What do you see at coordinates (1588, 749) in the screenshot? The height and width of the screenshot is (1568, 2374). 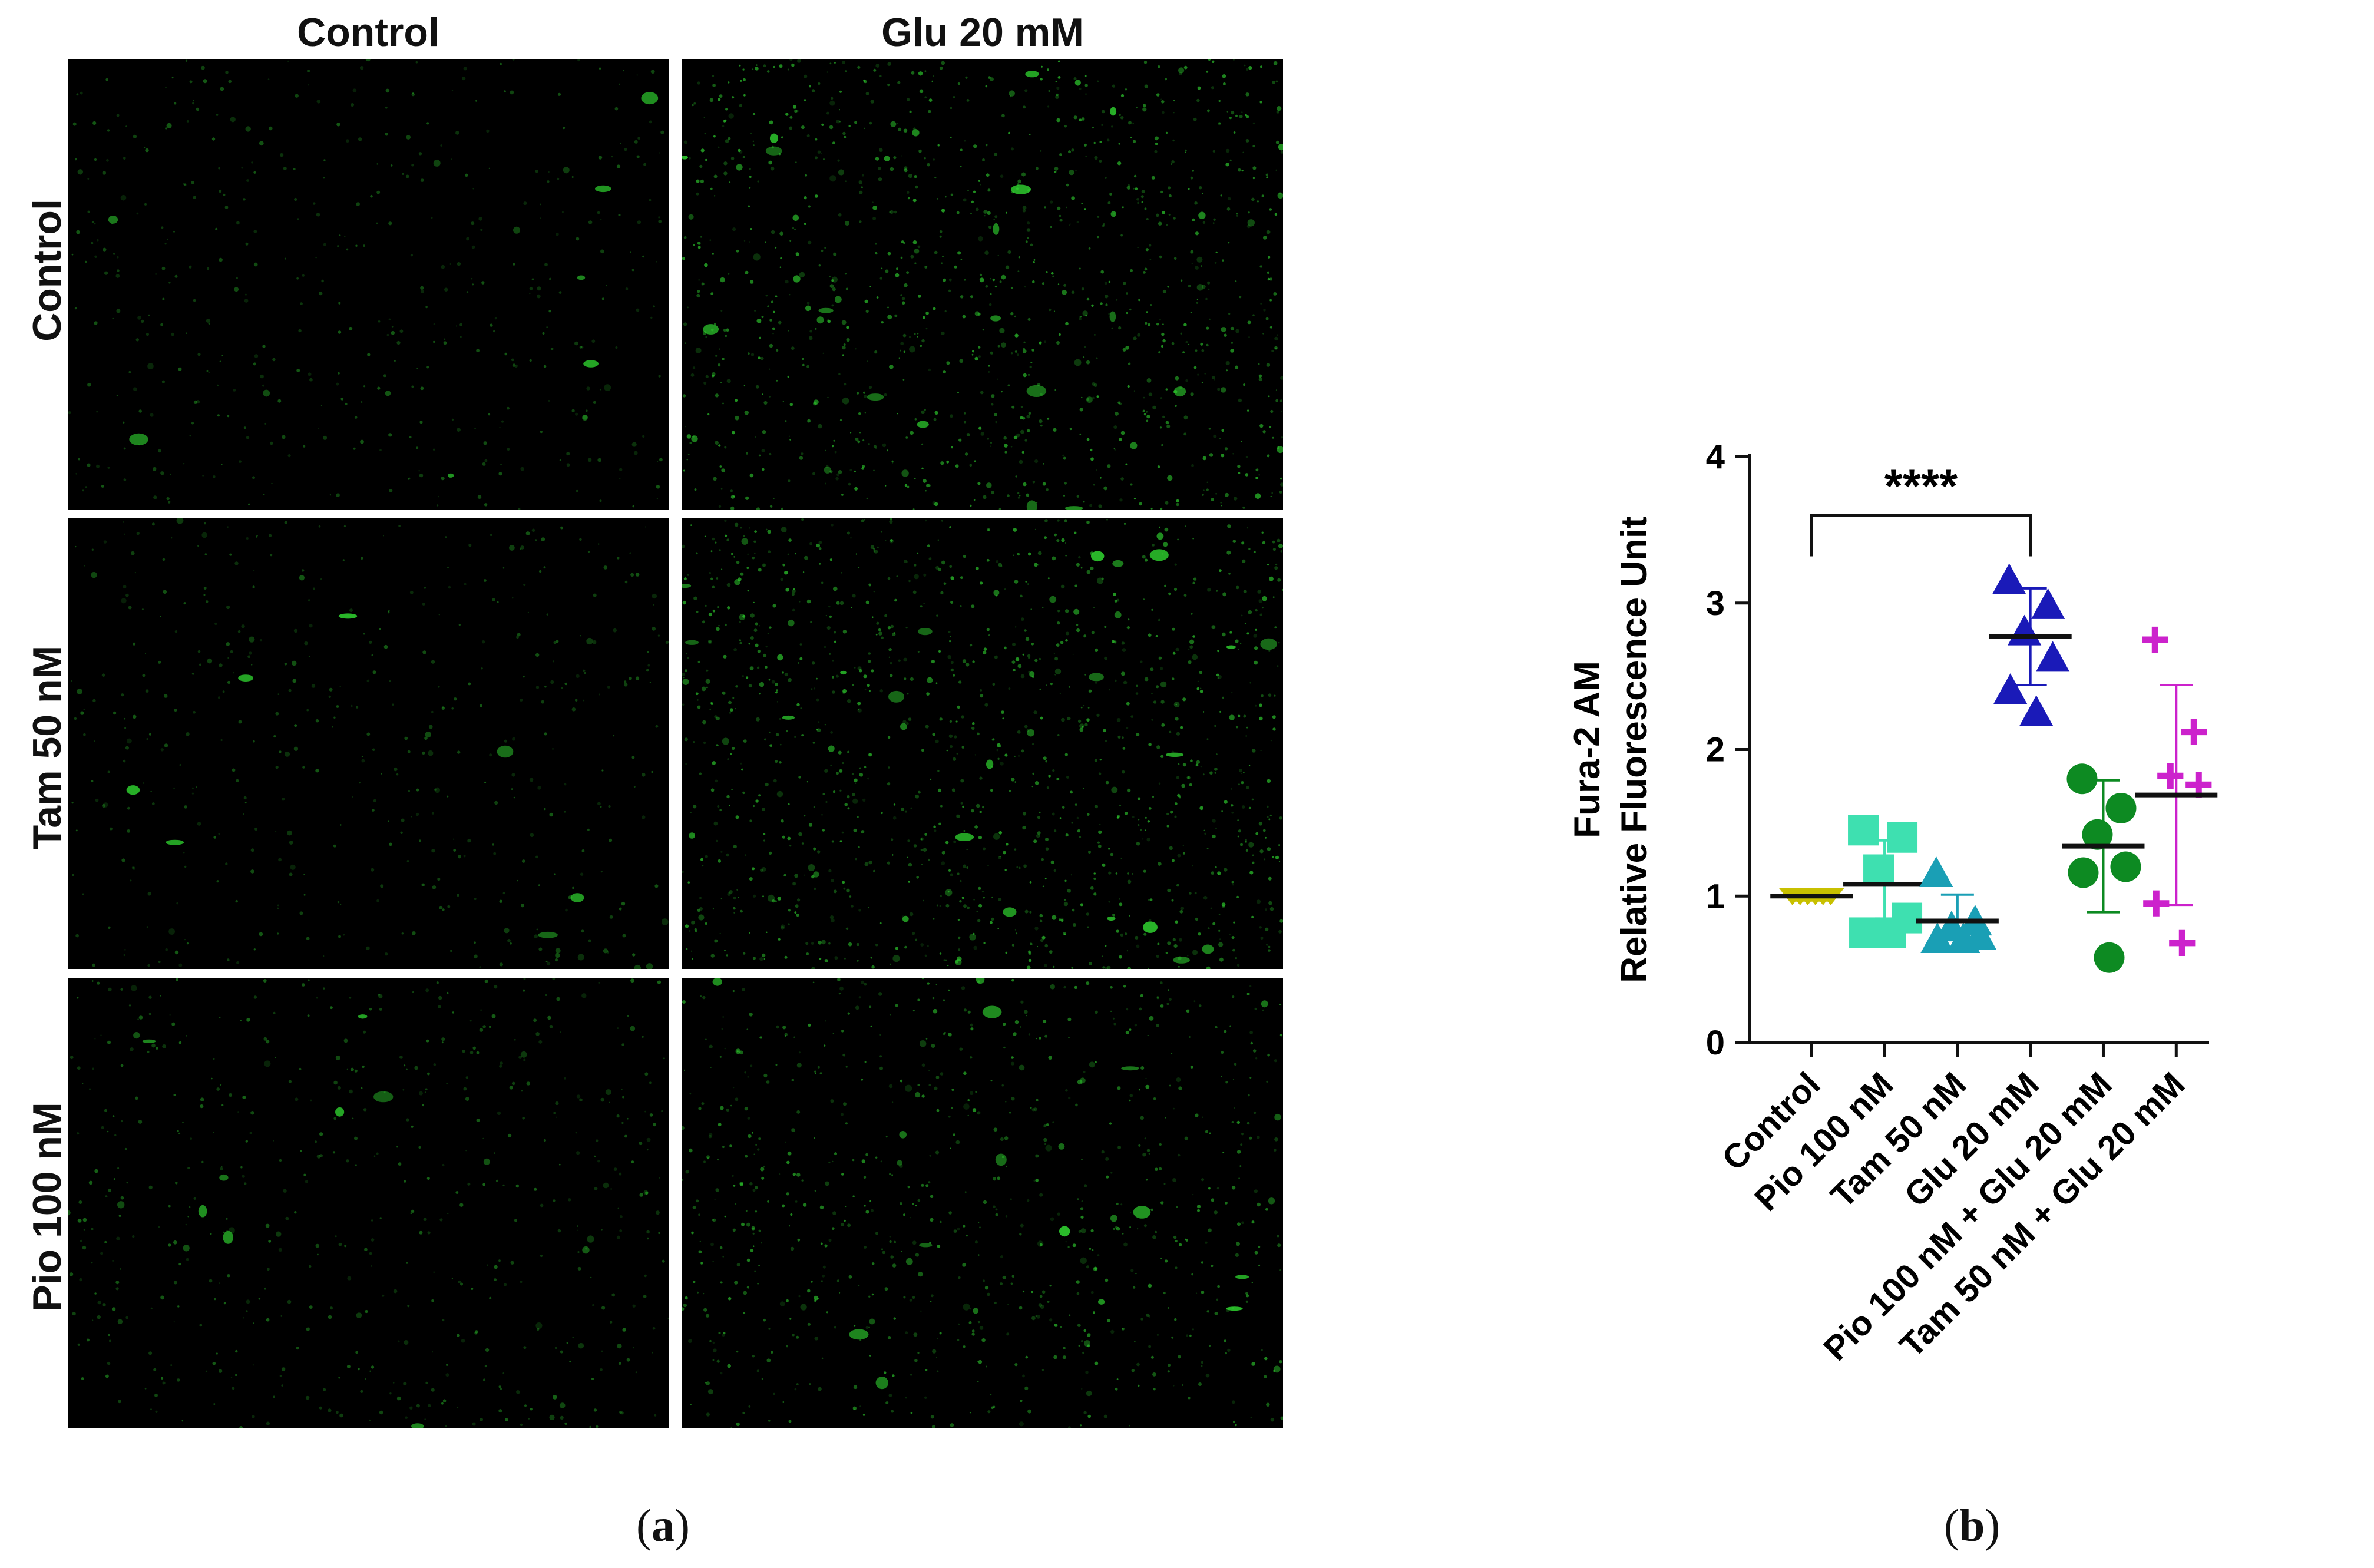 I see `y-axis-label-line1: Fura-2 AM` at bounding box center [1588, 749].